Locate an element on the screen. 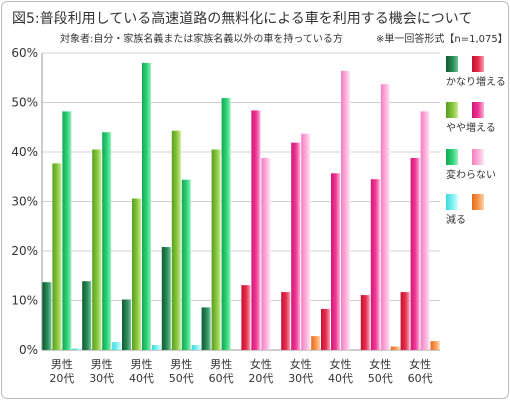  y-tick-label: 30% is located at coordinates (24, 202).